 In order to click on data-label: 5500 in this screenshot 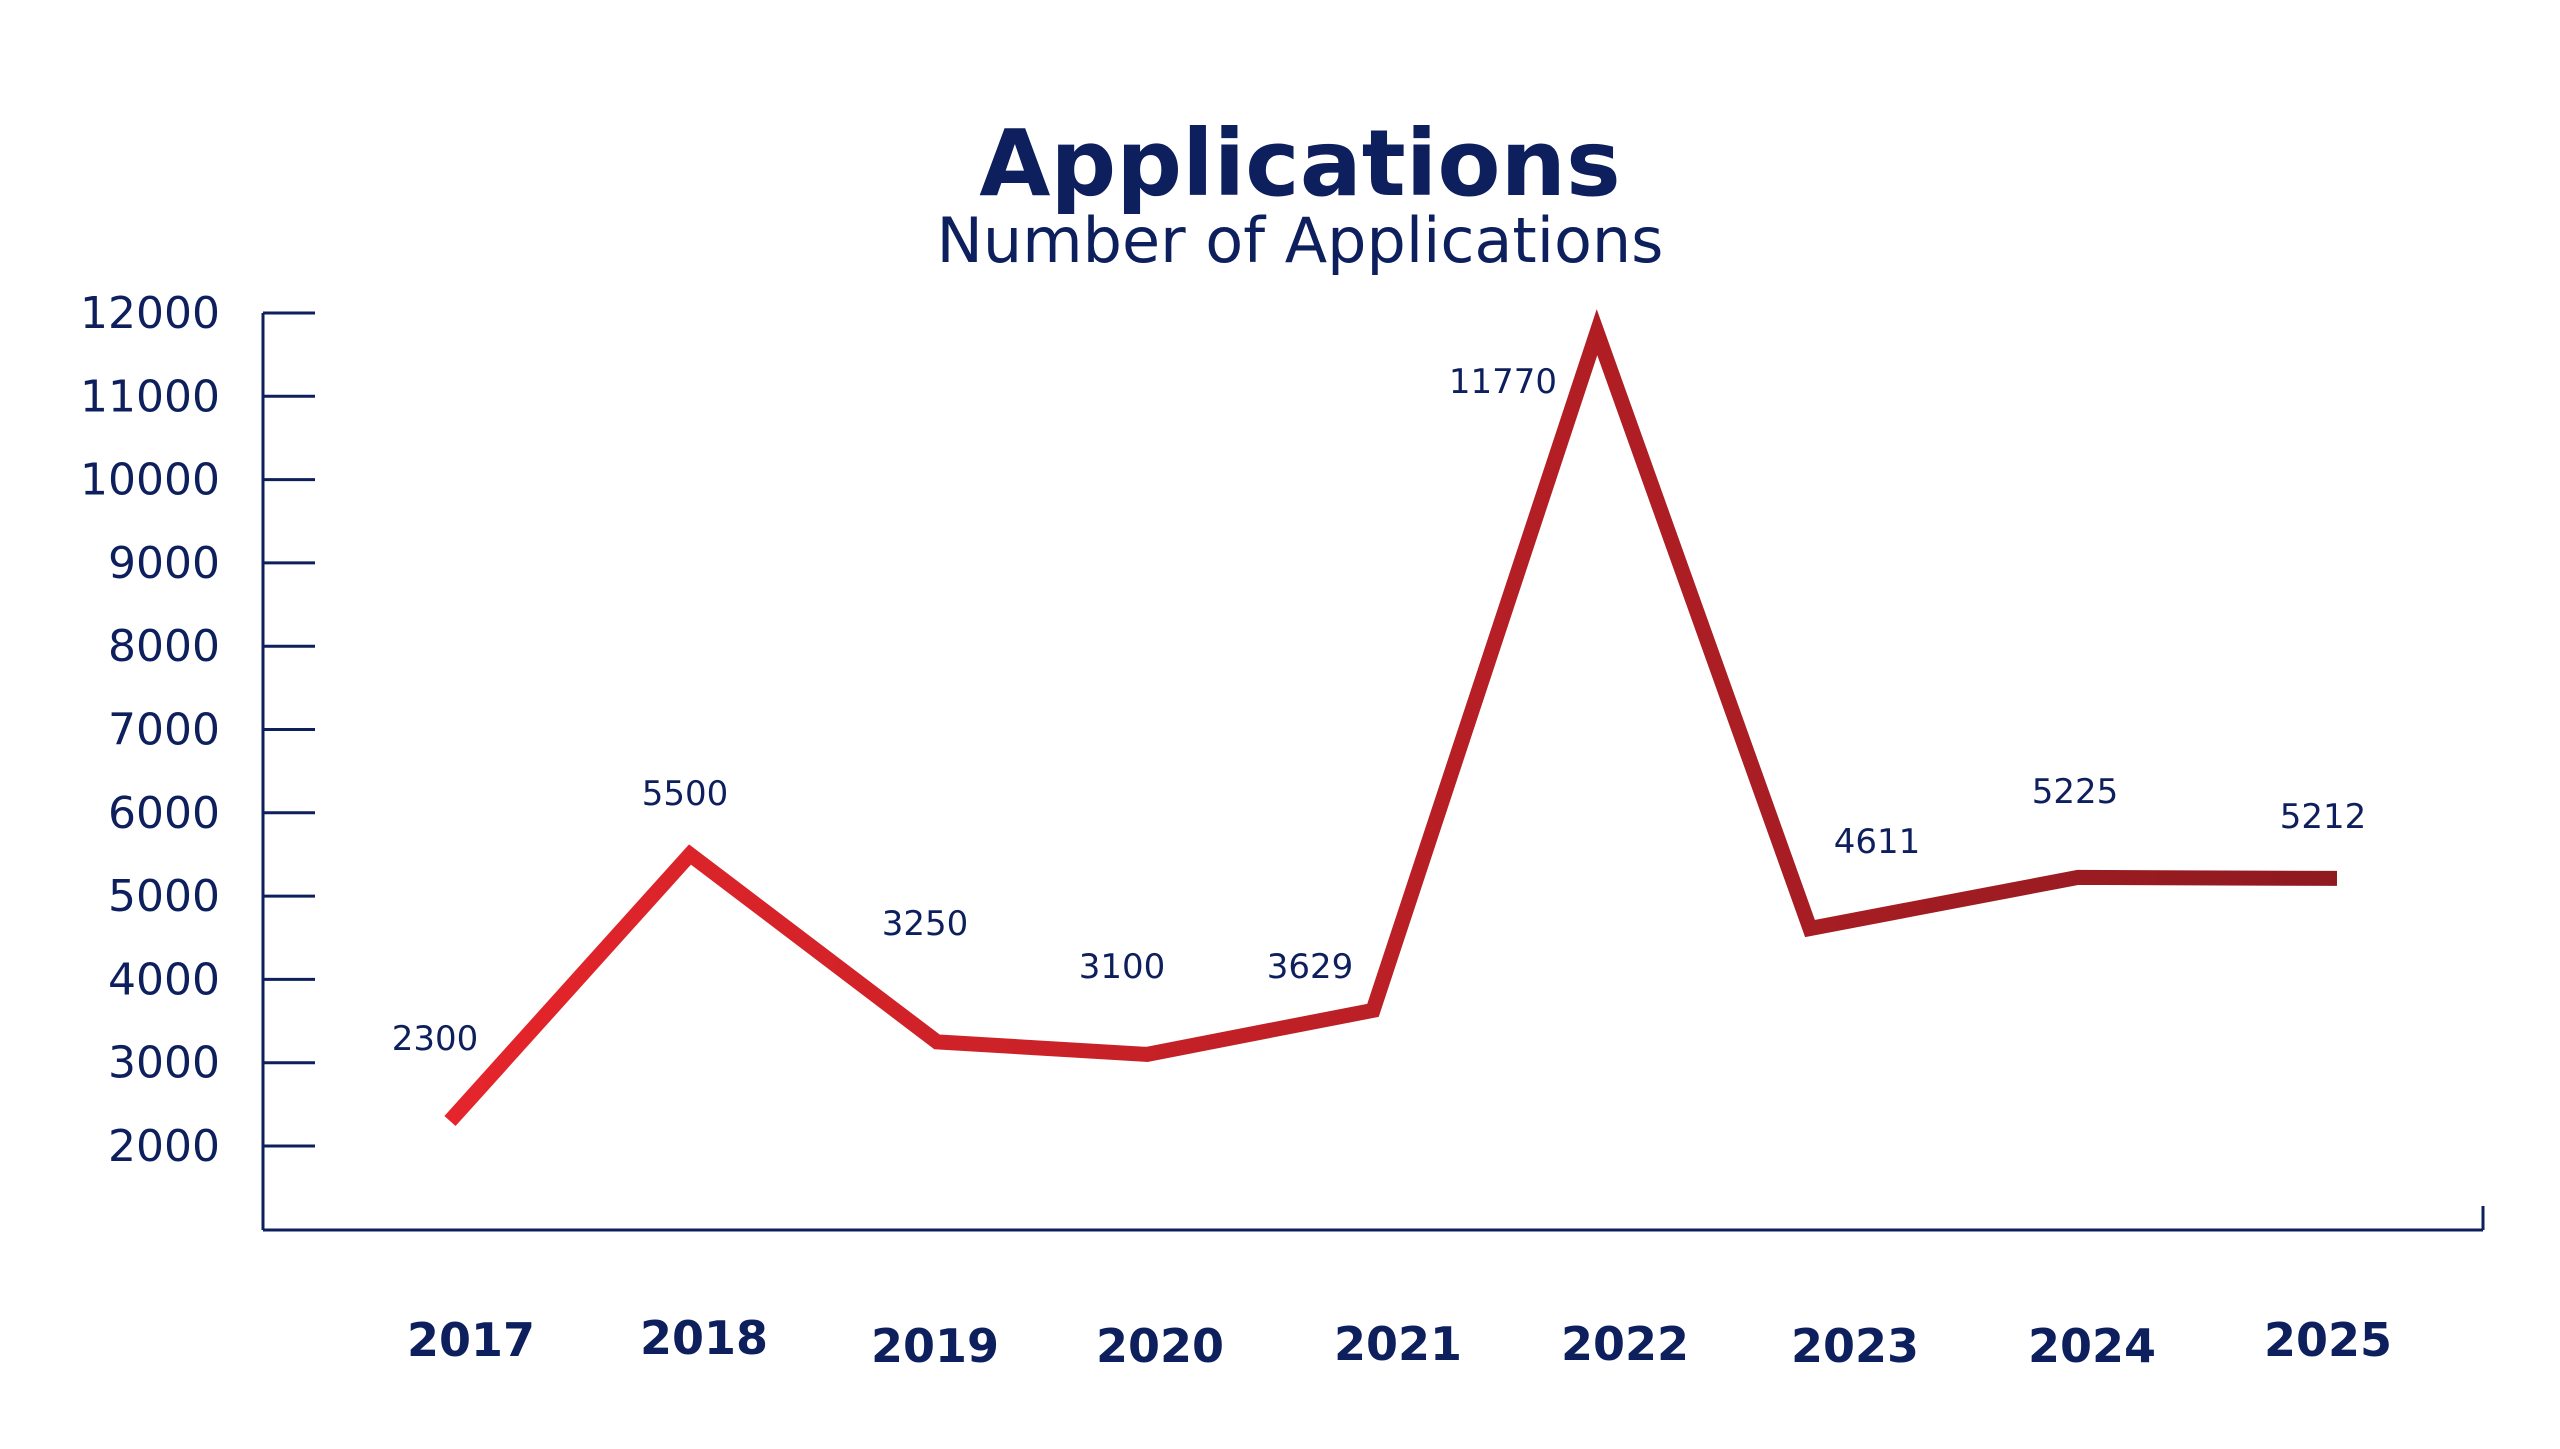, I will do `click(685, 794)`.